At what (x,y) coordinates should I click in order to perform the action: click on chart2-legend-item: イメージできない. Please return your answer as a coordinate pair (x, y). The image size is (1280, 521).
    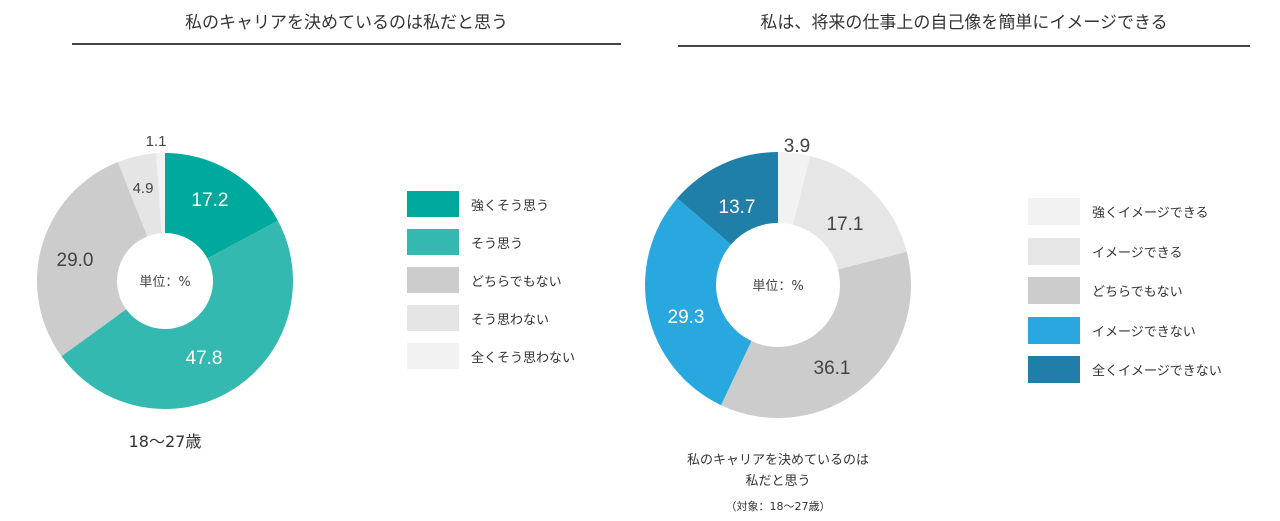
    Looking at the image, I should click on (1112, 330).